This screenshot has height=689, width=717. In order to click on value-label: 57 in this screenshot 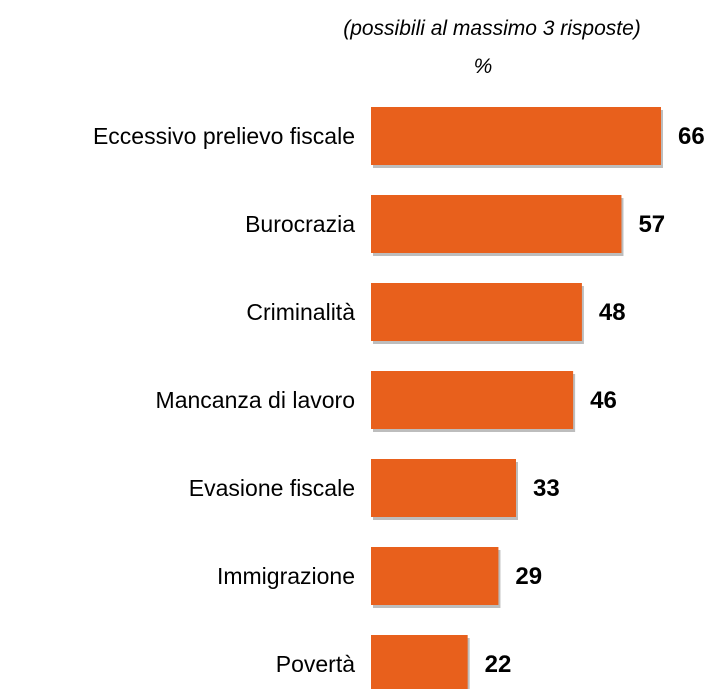, I will do `click(651, 224)`.